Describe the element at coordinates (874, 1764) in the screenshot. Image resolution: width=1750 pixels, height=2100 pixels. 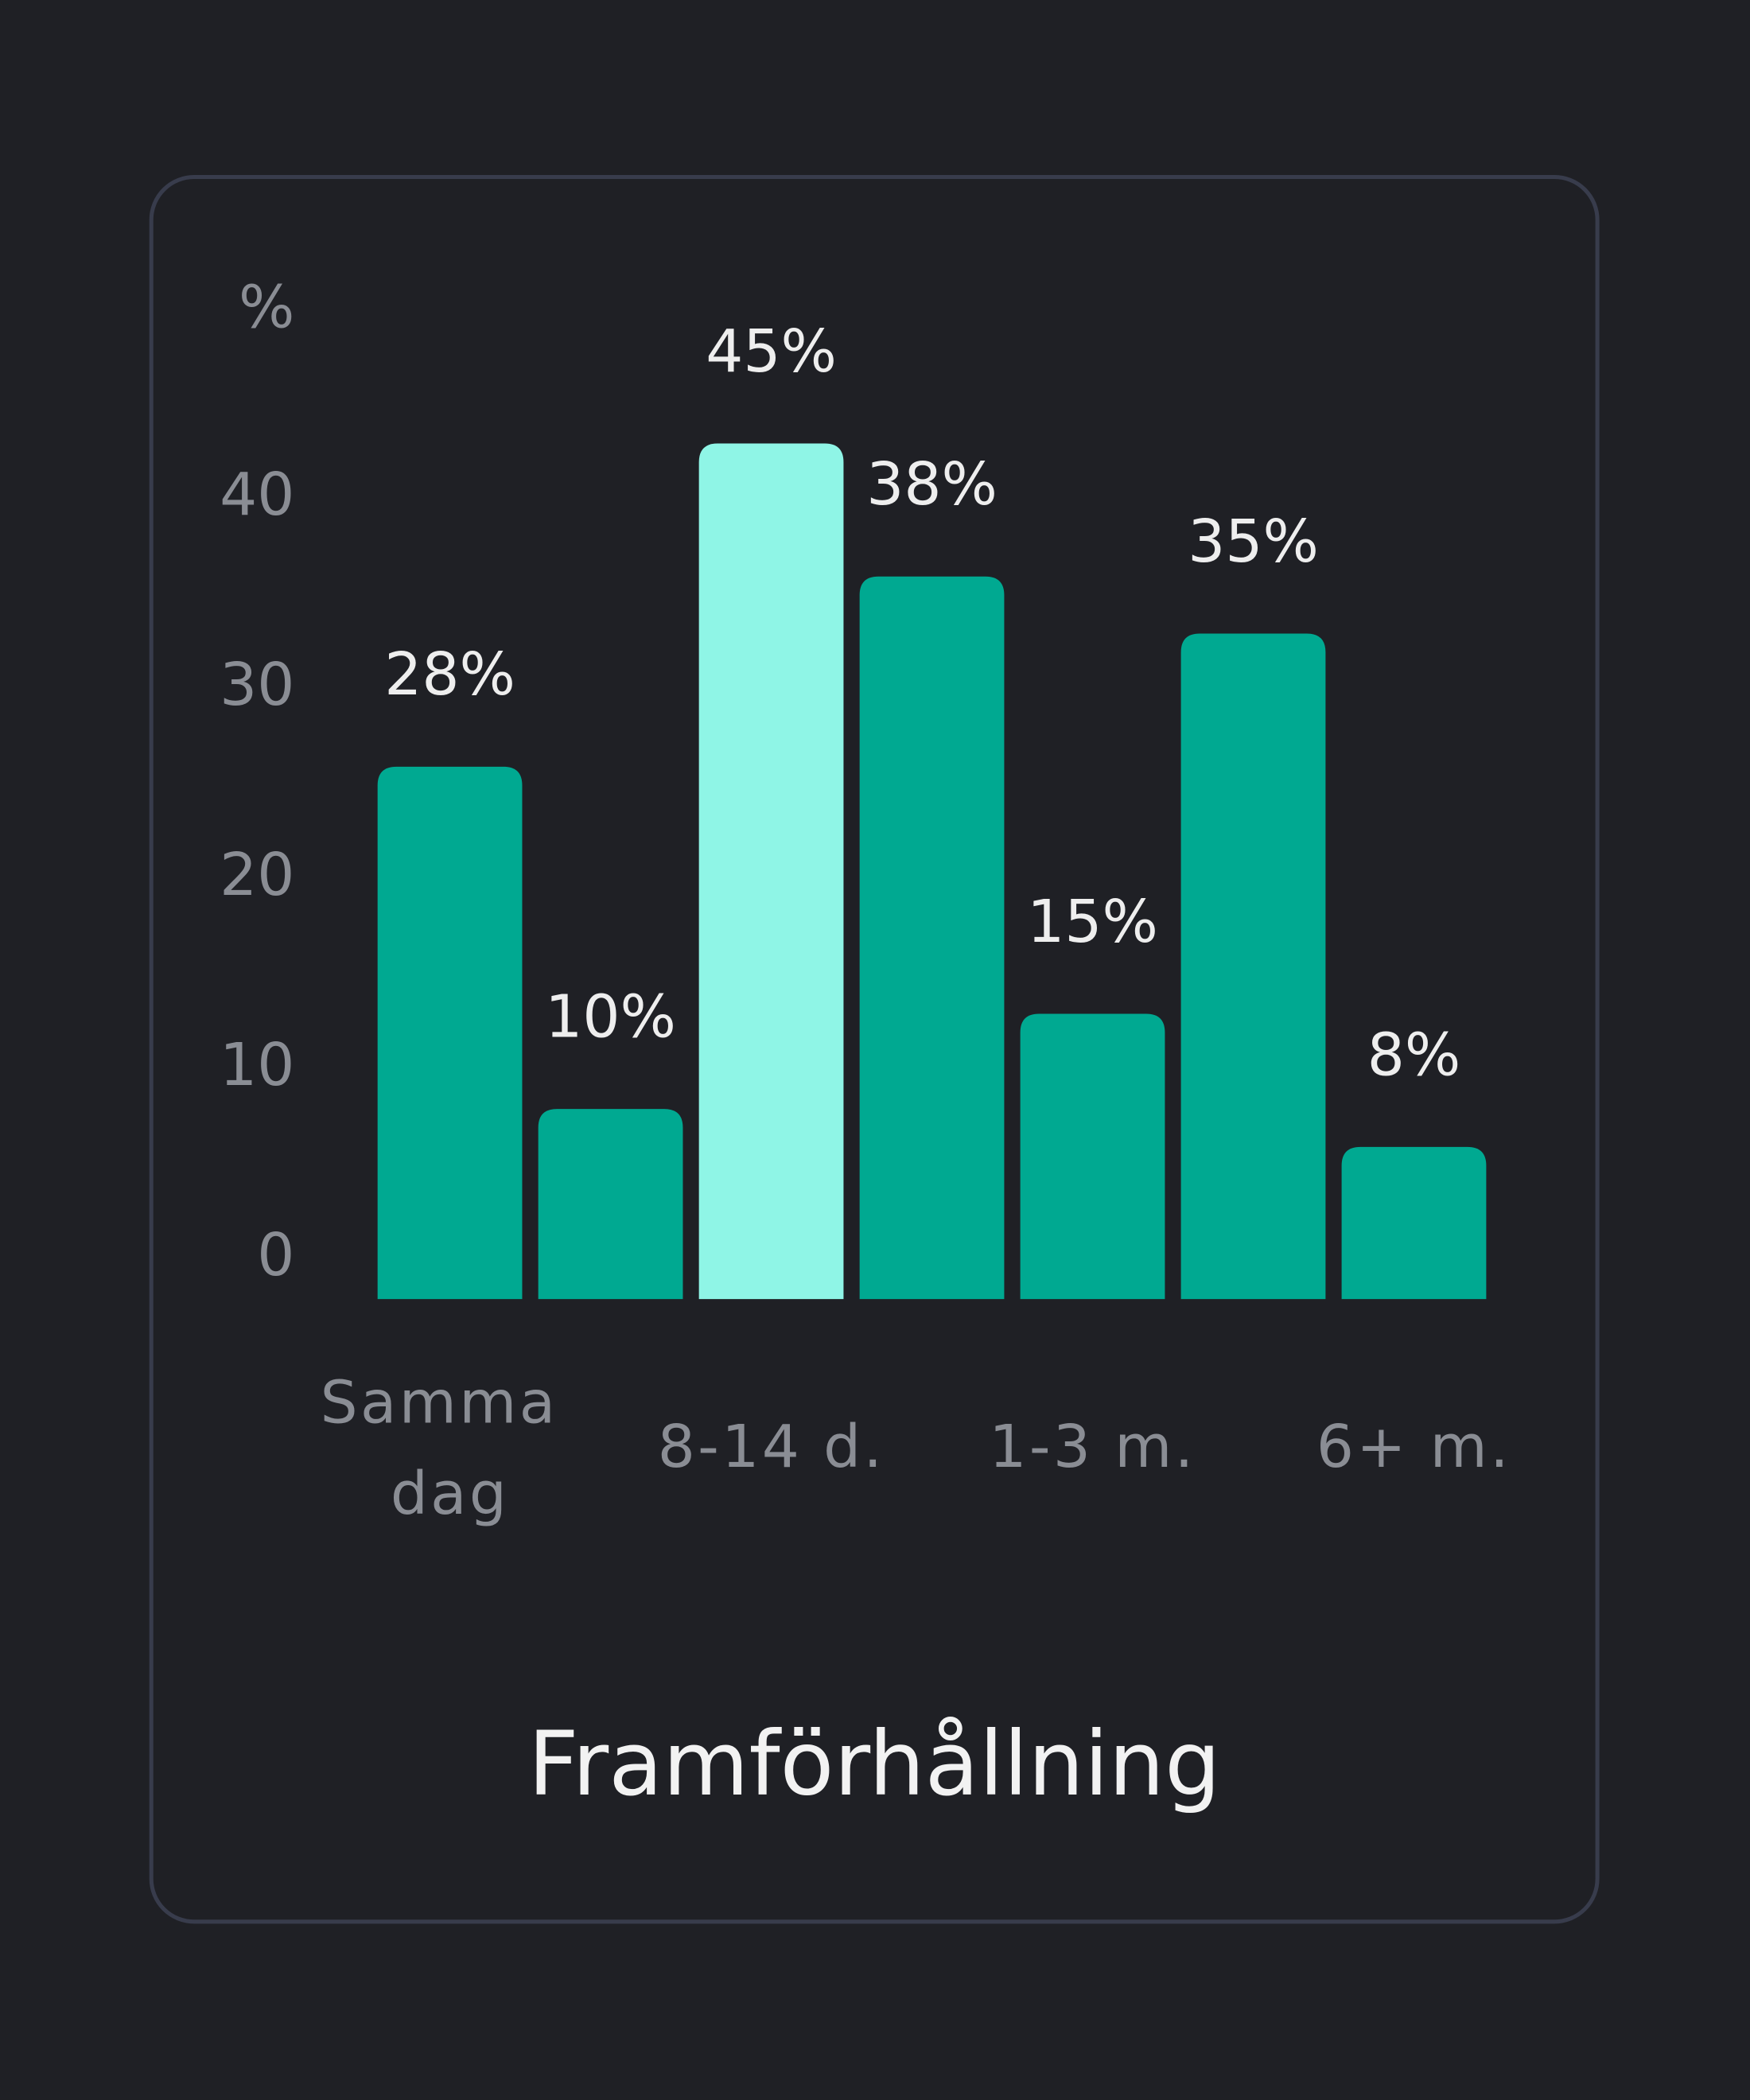
I see `chart-title: Framförhållning` at that location.